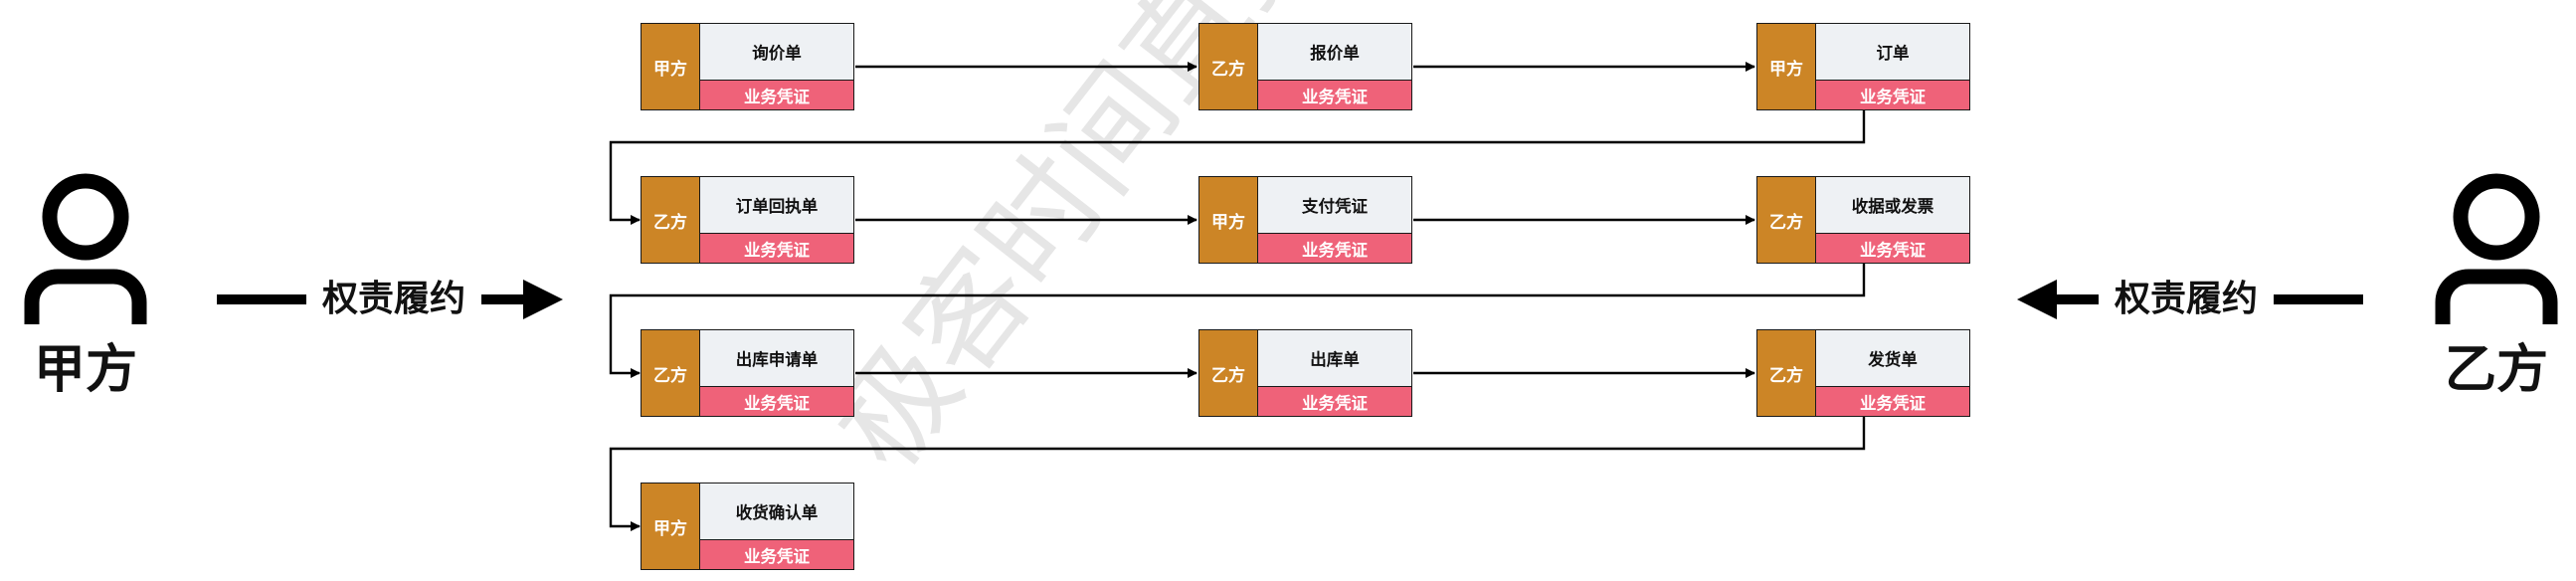 The height and width of the screenshot is (581, 2576). I want to click on doc-title: 出库申请单, so click(776, 358).